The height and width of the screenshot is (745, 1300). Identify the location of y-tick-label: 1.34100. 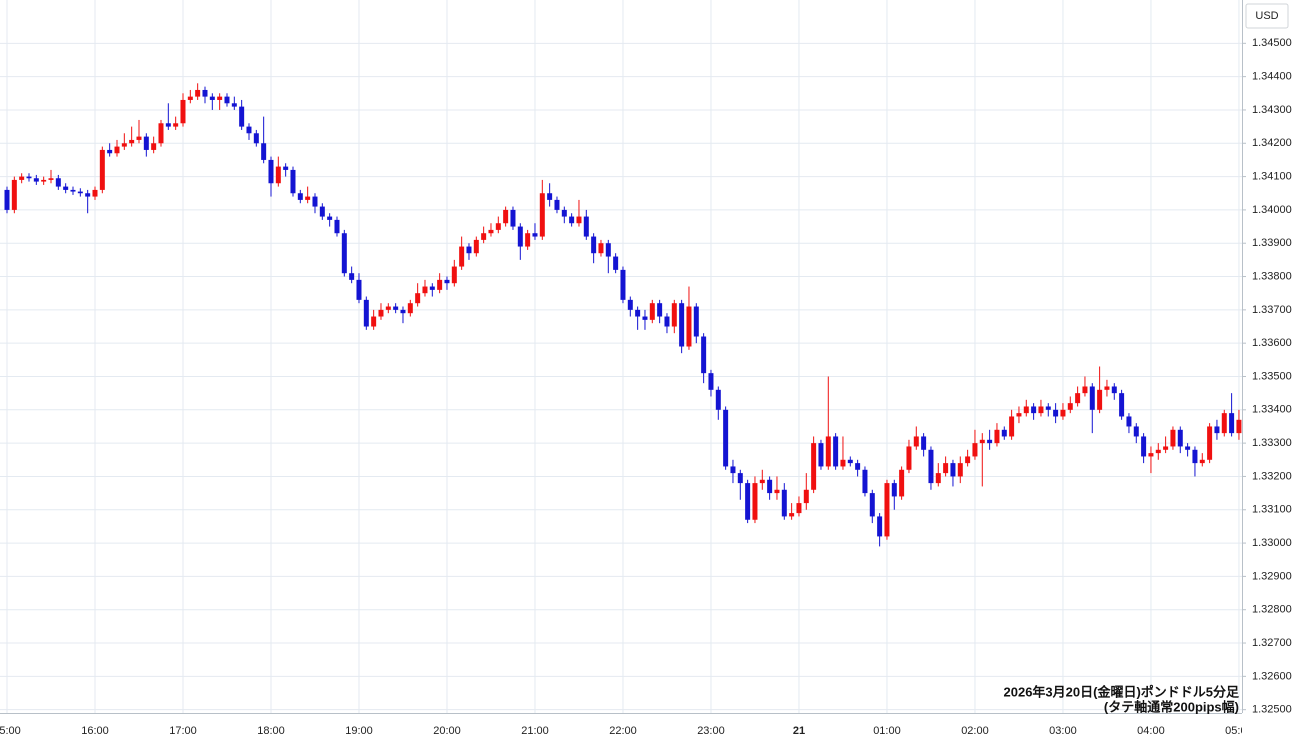
(1272, 176).